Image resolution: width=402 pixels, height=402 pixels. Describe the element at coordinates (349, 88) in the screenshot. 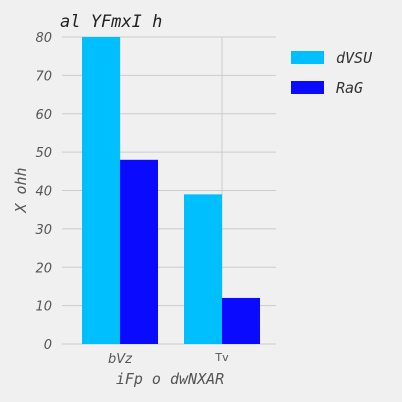

I see `legend-label: RaG` at that location.